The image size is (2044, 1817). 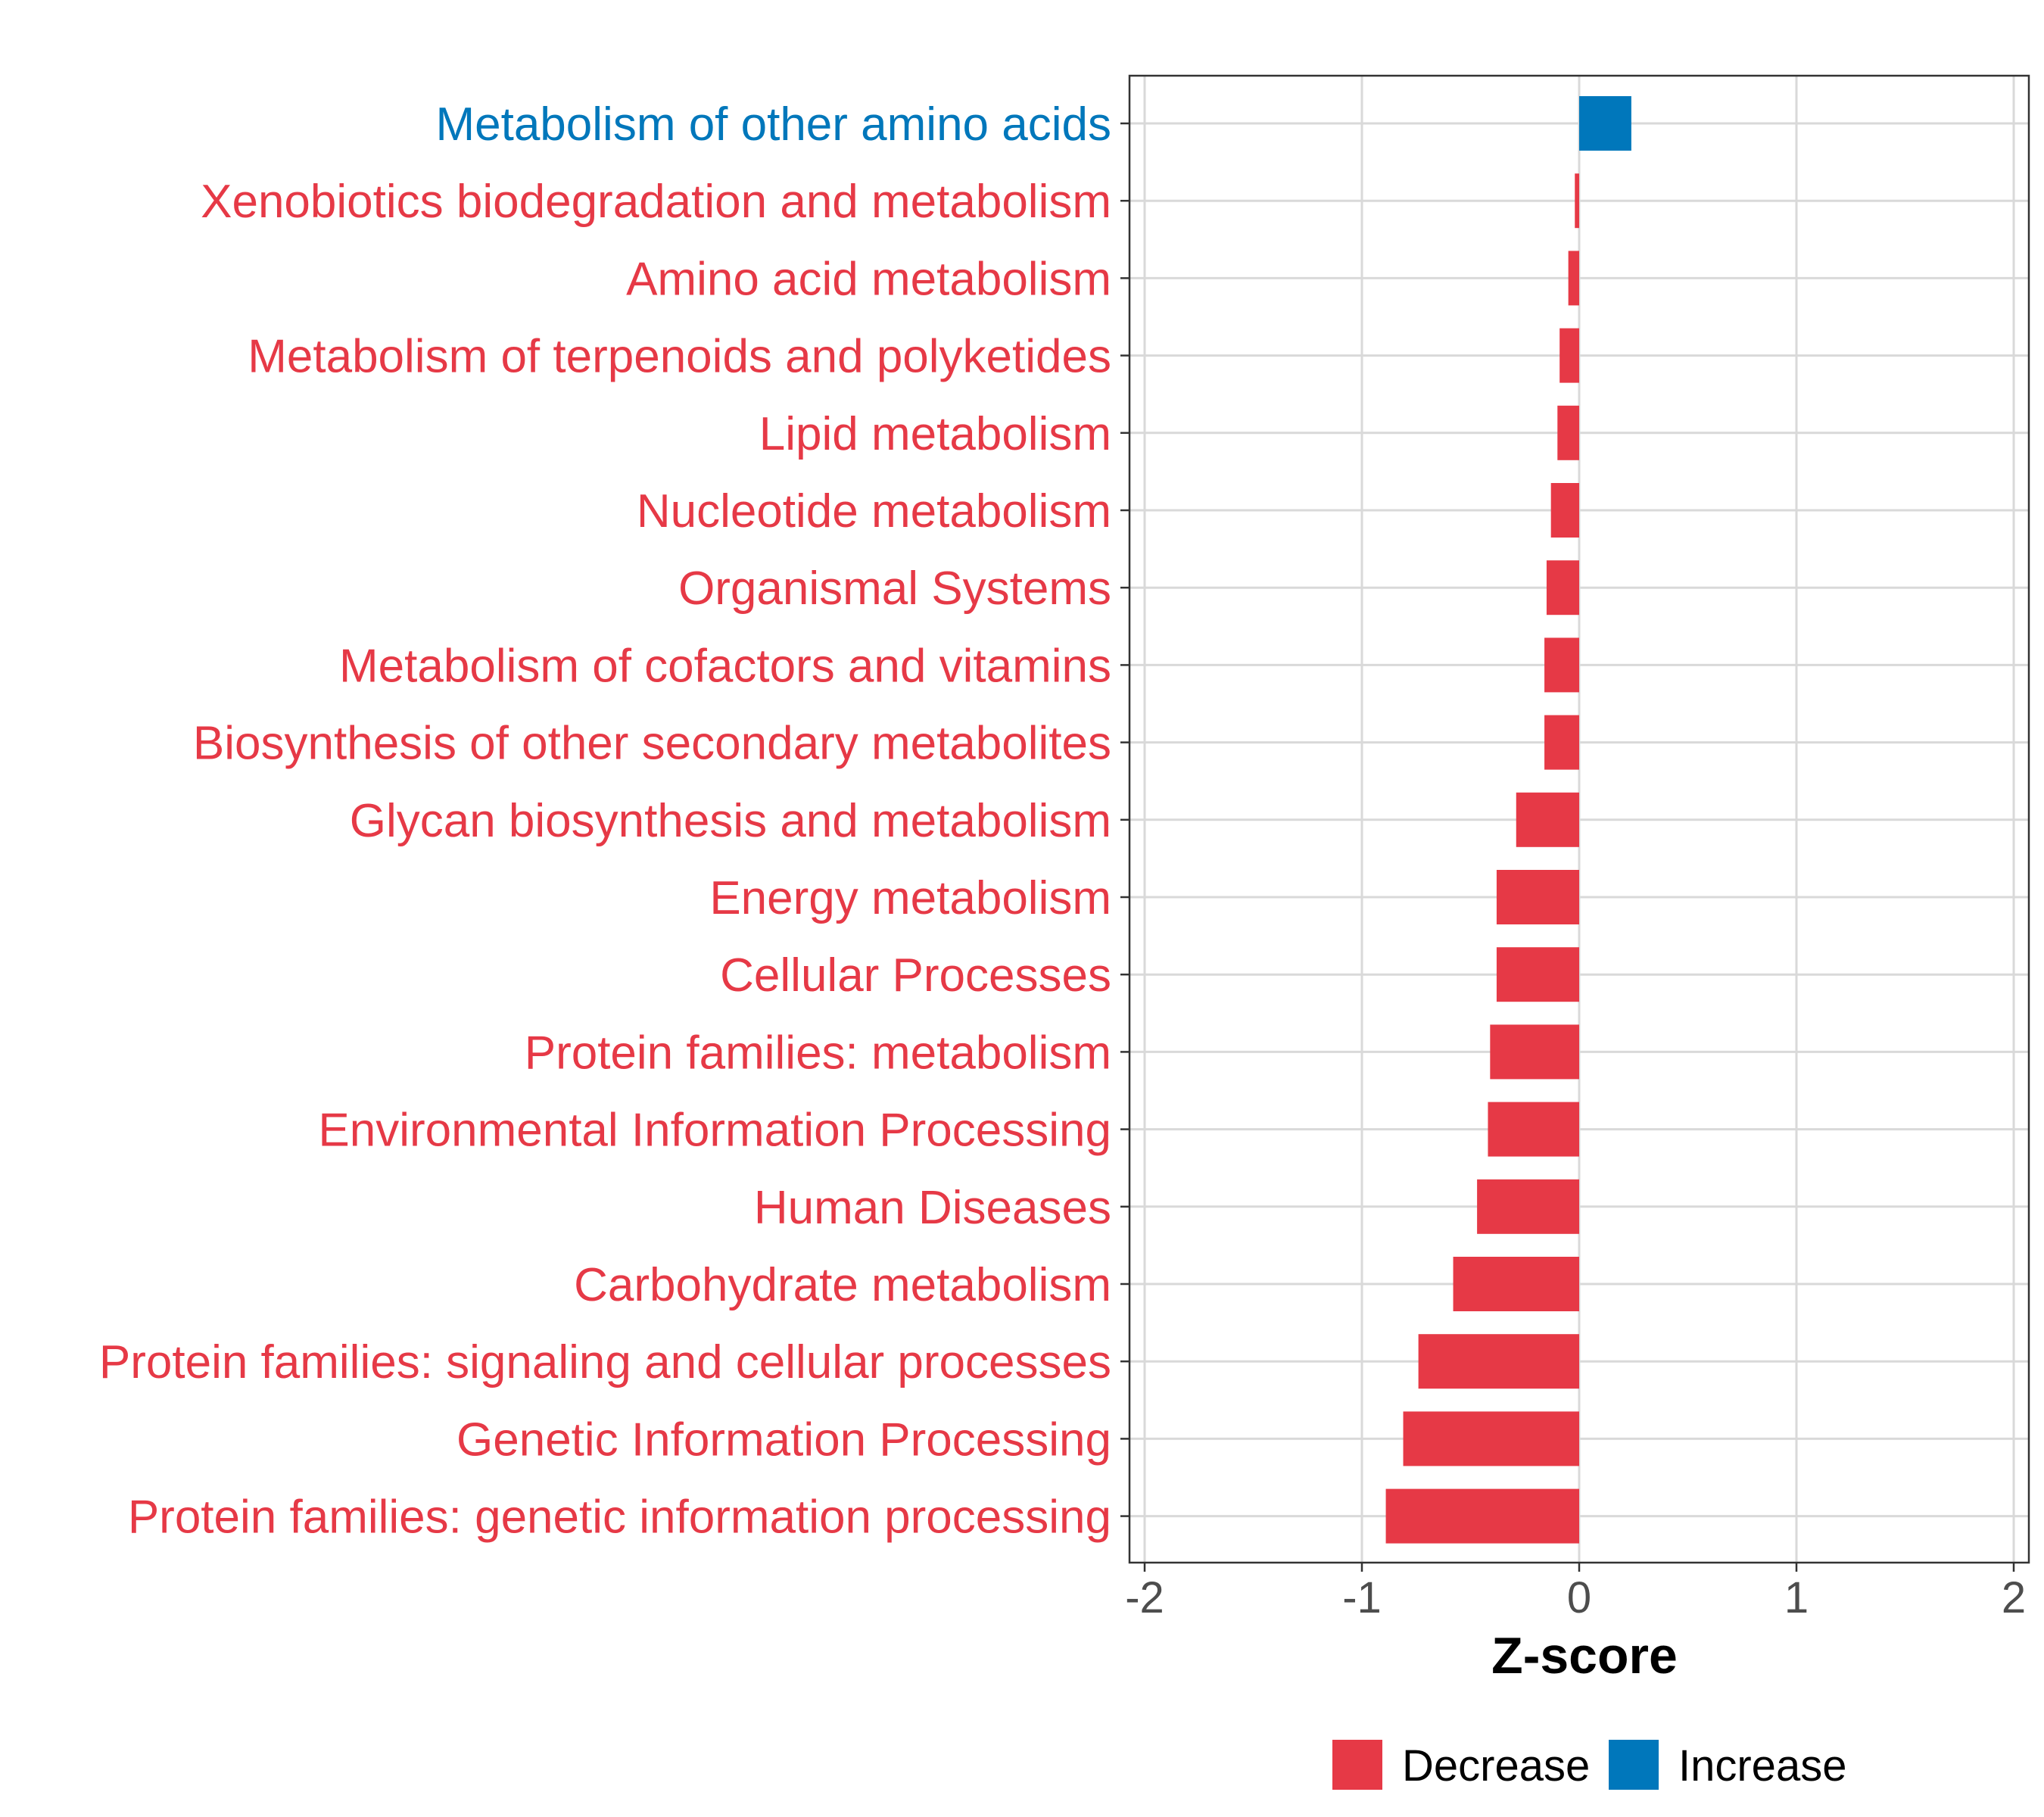 I want to click on category-label: Carbohydrate metabolism, so click(x=842, y=1285).